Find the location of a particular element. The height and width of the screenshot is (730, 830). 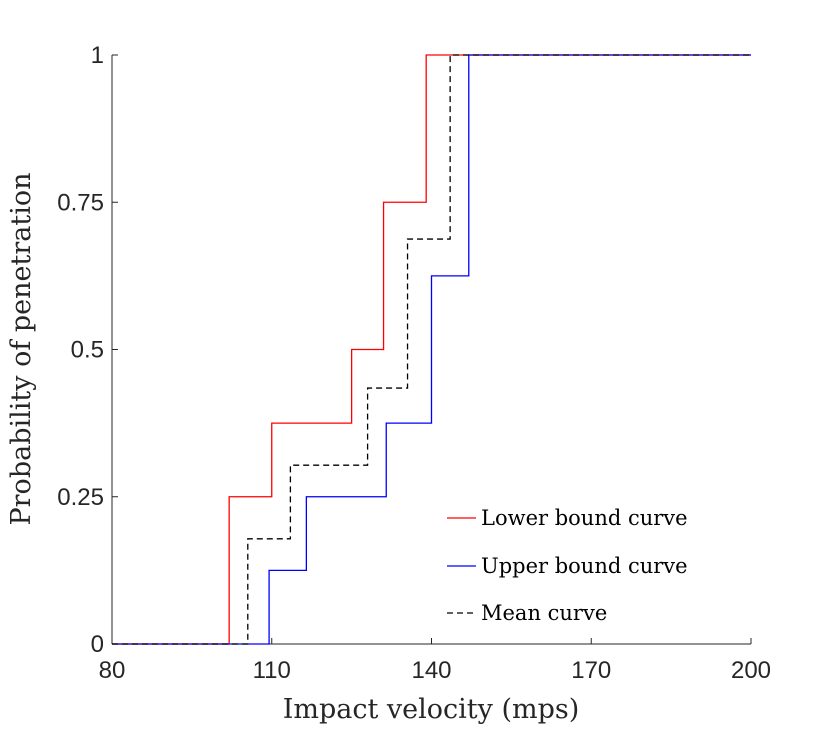

legend-label: Mean curve is located at coordinates (544, 613).